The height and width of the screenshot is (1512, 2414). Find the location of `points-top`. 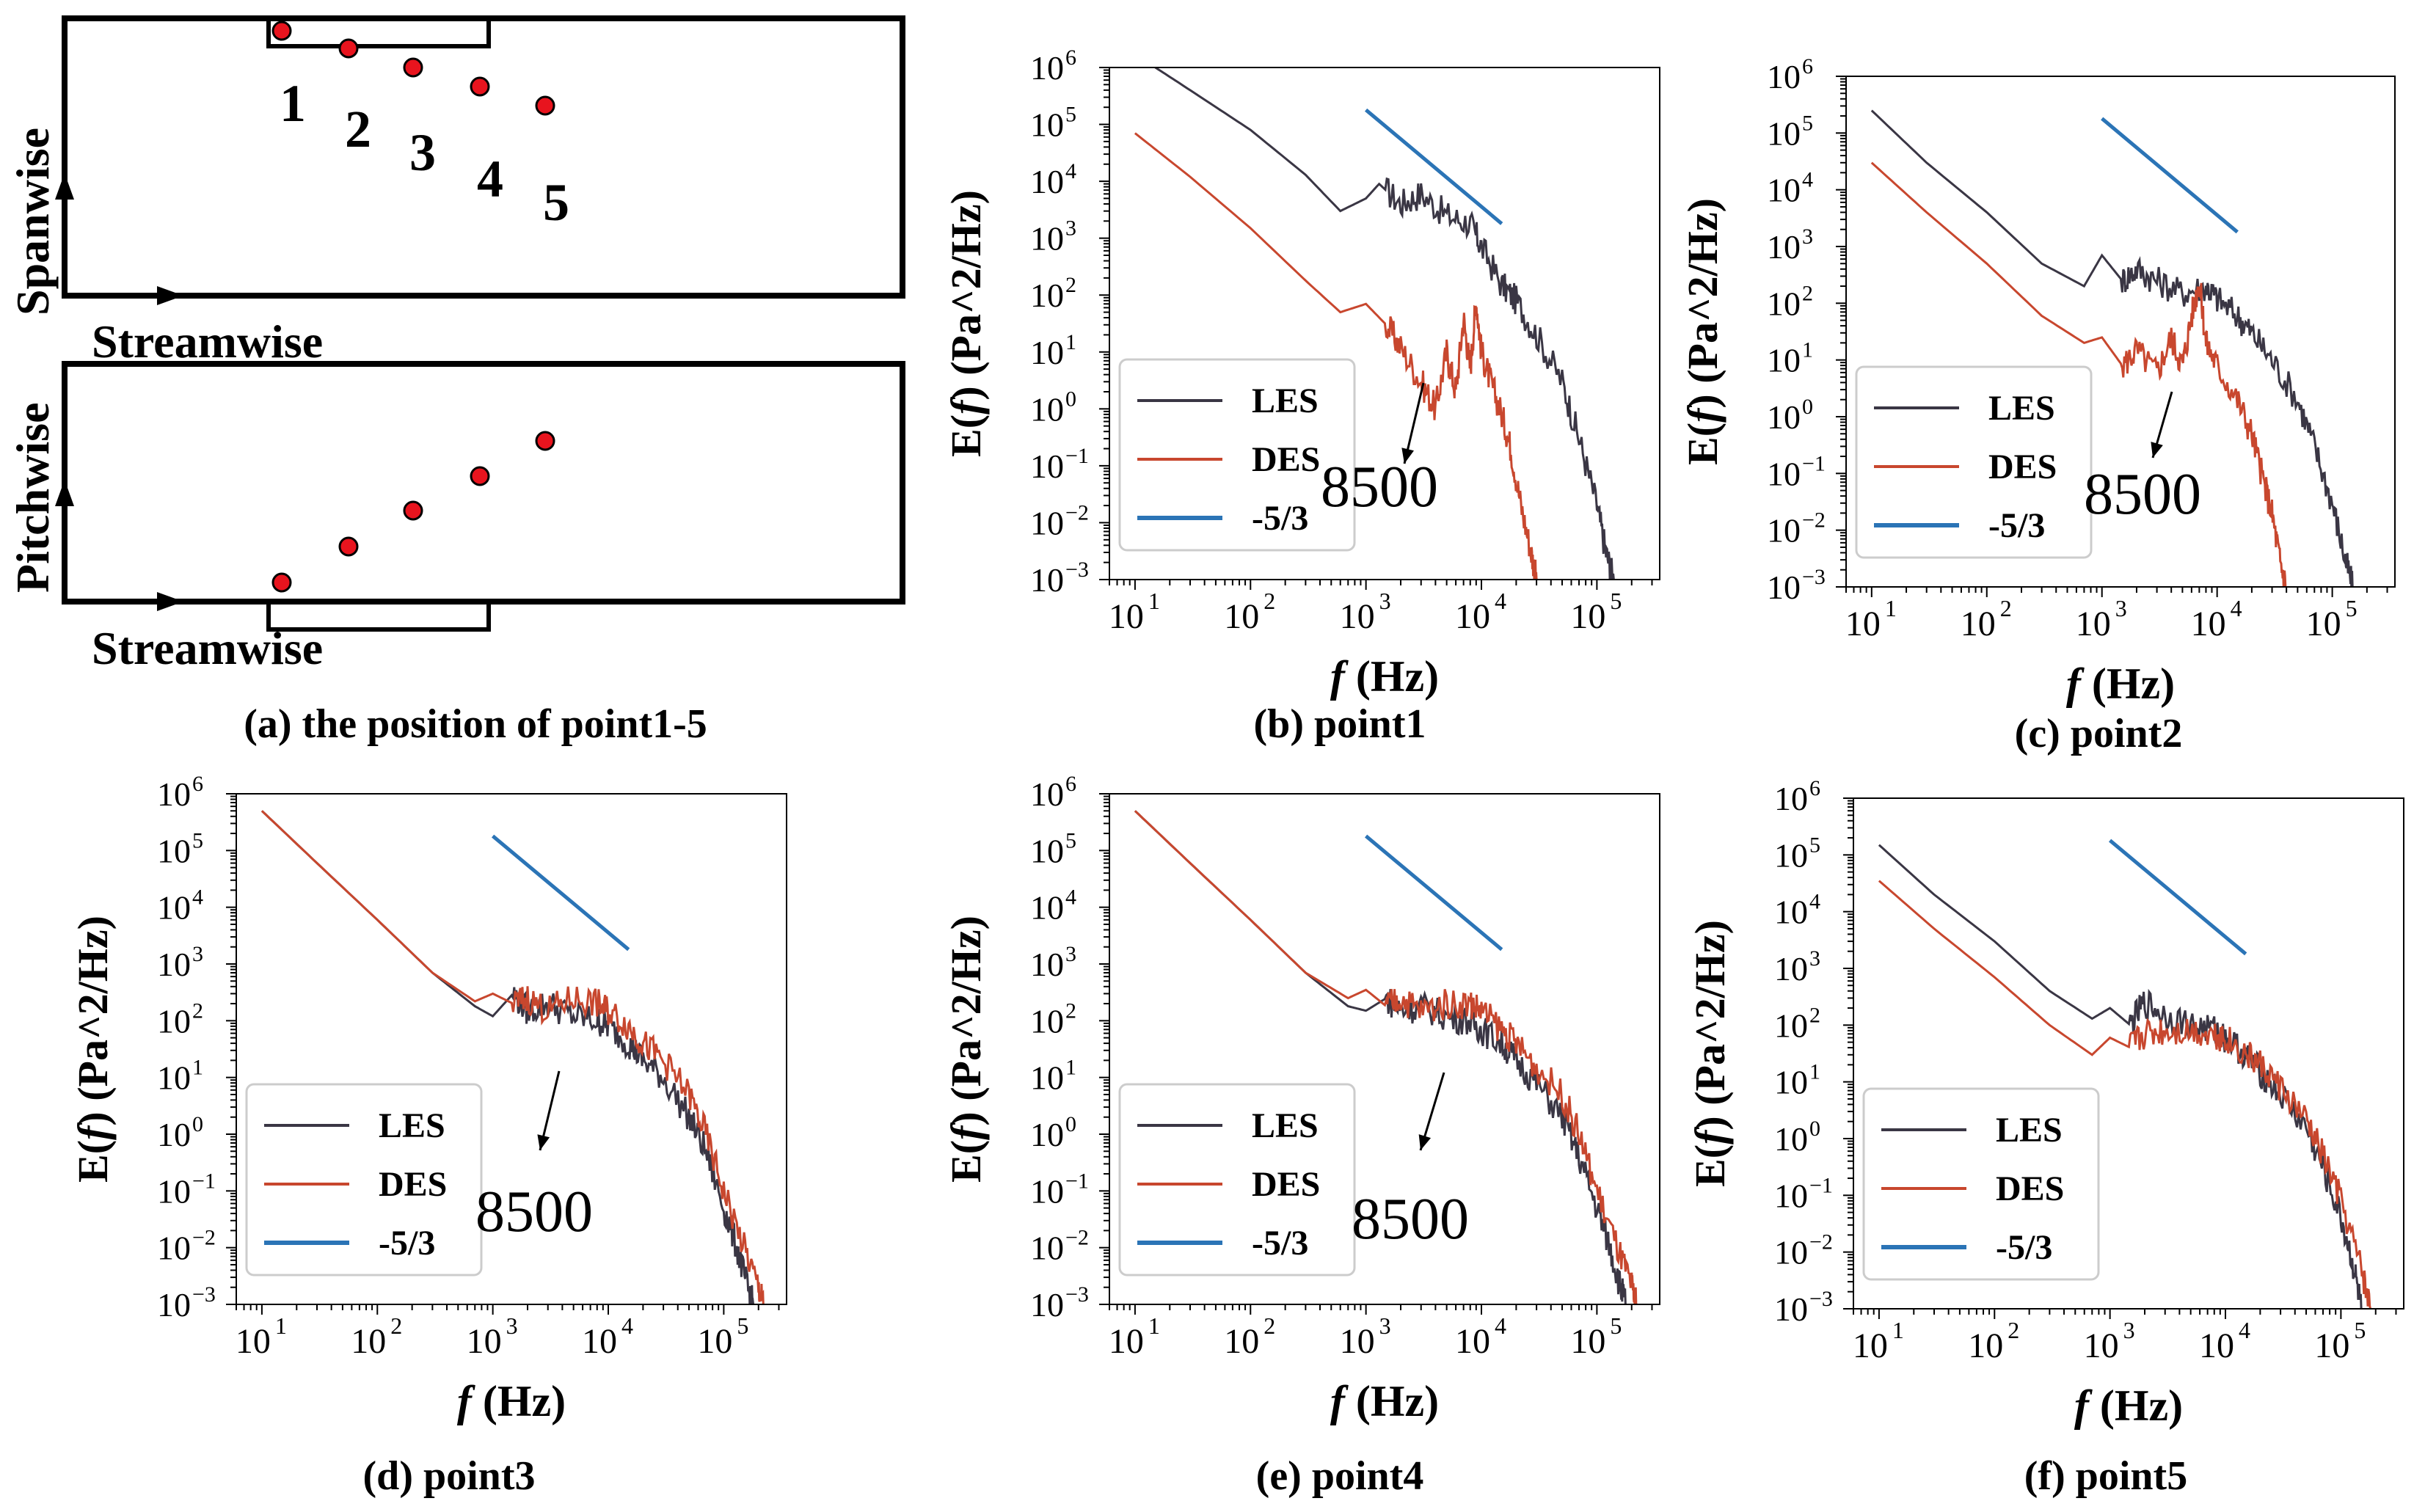

points-top is located at coordinates (413, 68).